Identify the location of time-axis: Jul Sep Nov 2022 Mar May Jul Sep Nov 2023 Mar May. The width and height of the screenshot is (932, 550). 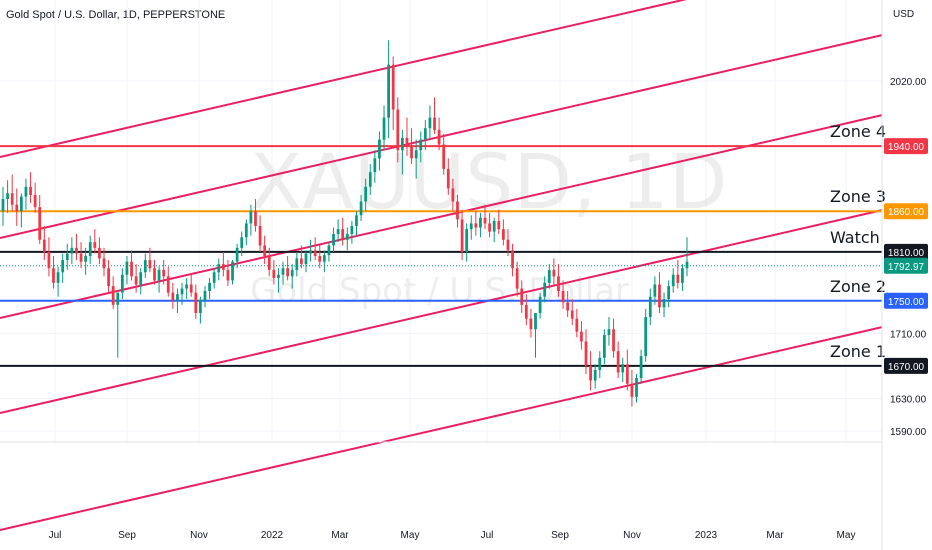
(452, 535).